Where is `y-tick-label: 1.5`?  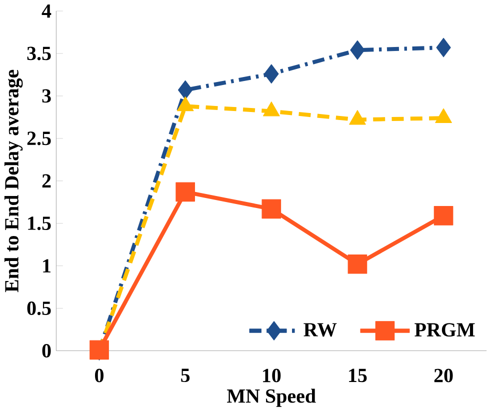
y-tick-label: 1.5 is located at coordinates (39, 223).